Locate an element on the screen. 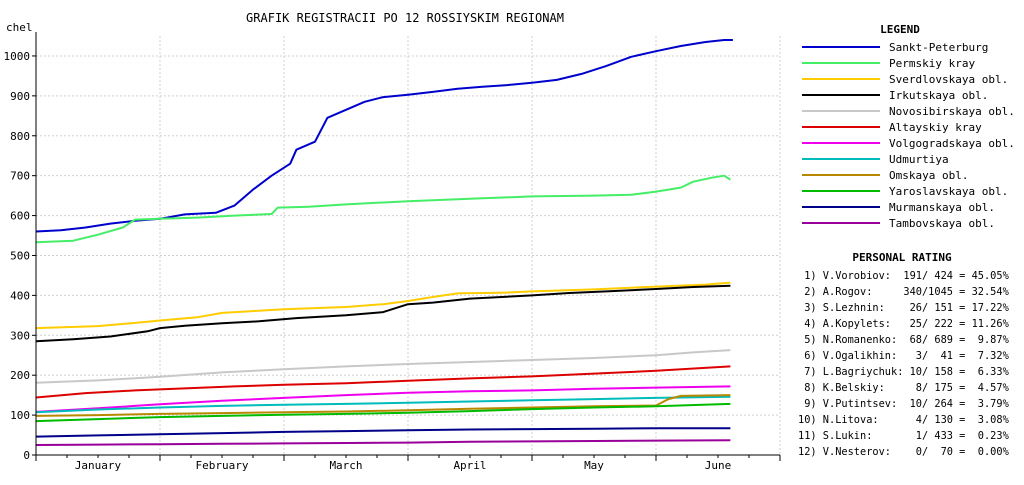 The width and height of the screenshot is (1024, 485). series-line-sverdlovskaya-obl is located at coordinates (383, 305).